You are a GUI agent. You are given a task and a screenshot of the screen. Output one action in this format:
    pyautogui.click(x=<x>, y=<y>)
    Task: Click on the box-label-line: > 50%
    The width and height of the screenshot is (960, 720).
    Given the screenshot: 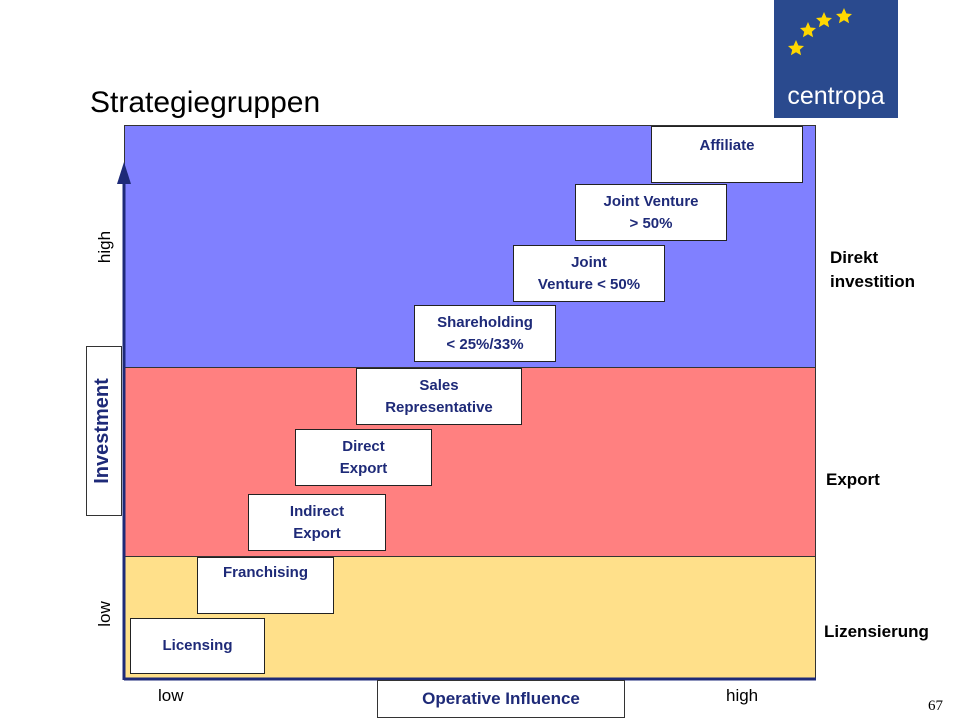 What is the action you would take?
    pyautogui.click(x=651, y=223)
    